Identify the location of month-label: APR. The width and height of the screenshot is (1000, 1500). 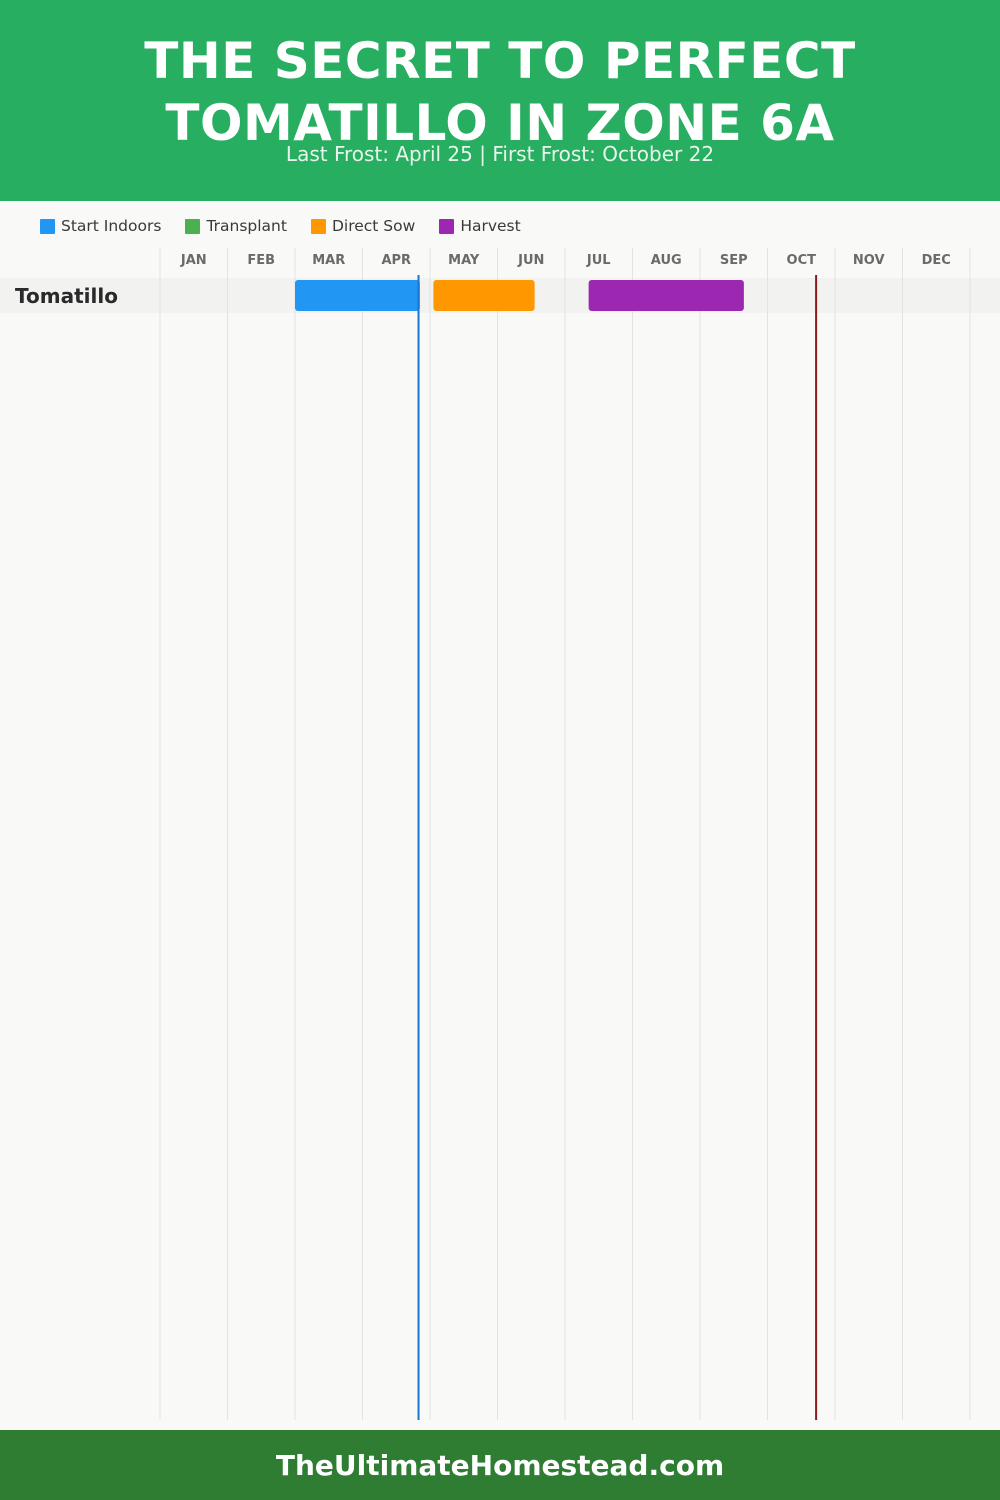
(396, 260).